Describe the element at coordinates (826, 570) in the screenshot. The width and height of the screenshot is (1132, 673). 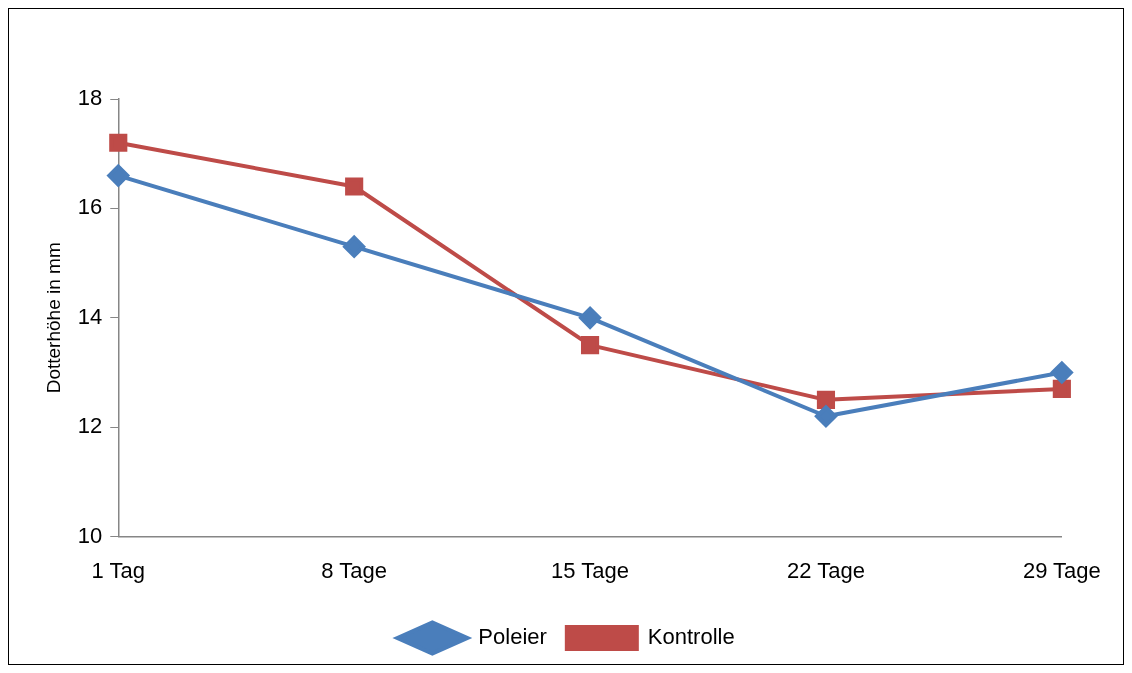
I see `x-tick-label: 22 Tage` at that location.